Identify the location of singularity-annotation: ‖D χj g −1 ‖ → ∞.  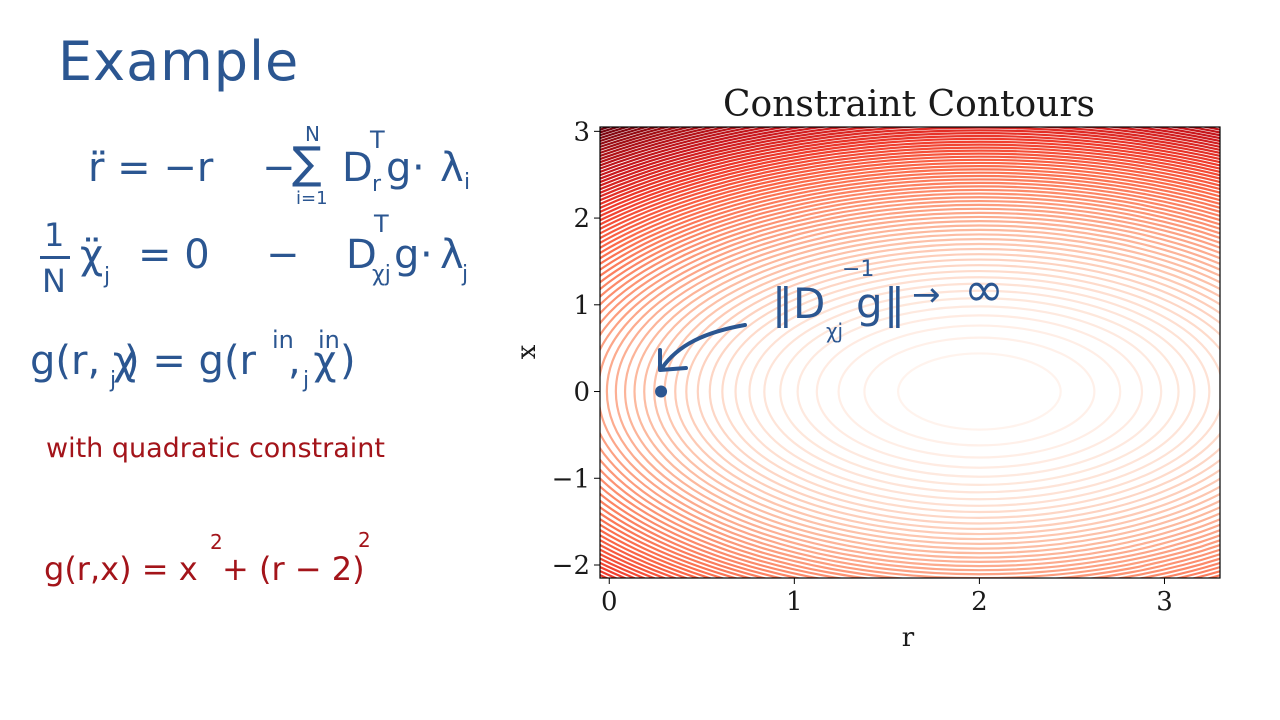
(888, 300).